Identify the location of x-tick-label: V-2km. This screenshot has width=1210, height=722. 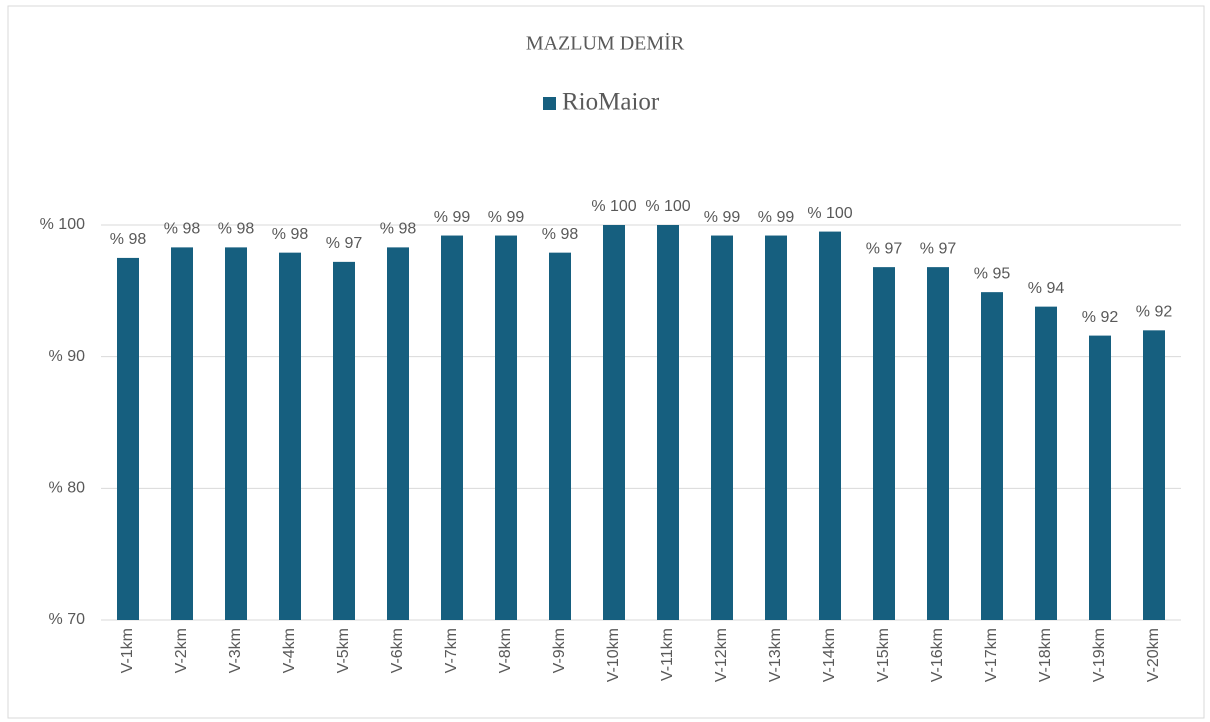
(181, 650).